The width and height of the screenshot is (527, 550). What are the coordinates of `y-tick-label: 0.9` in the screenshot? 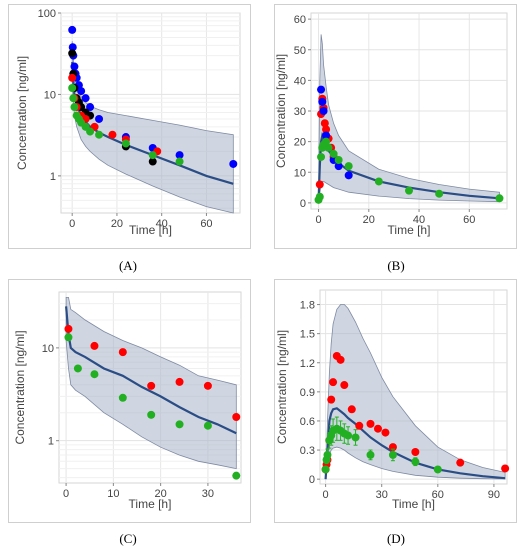 It's located at (307, 393).